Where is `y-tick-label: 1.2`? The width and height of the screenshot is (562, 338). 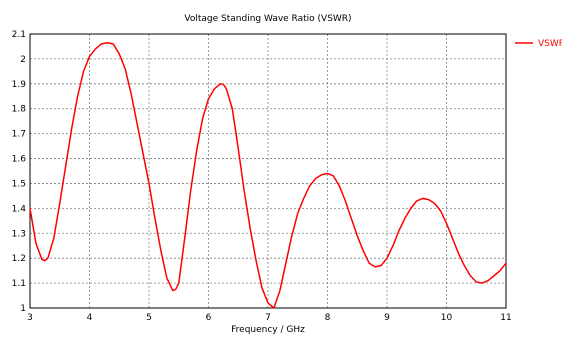
y-tick-label: 1.2 is located at coordinates (19, 259).